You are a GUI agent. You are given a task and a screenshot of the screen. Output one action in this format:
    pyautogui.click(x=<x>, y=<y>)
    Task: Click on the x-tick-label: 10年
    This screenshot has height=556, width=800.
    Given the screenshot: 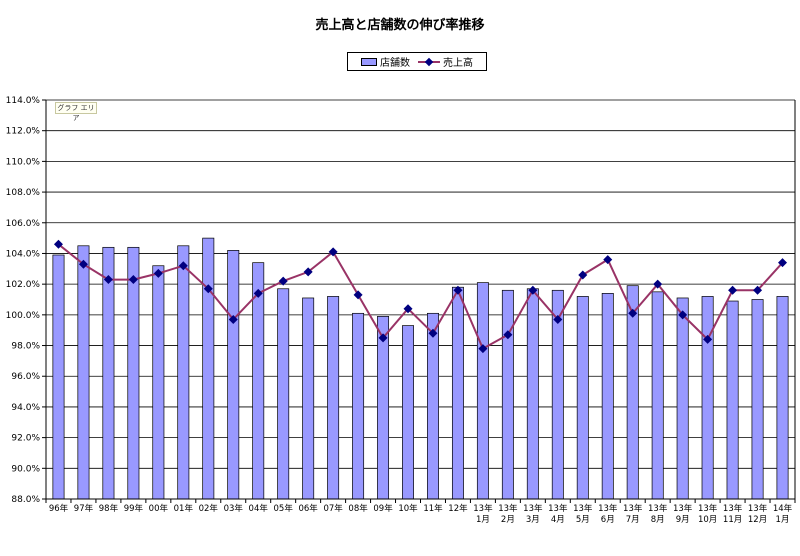 What is the action you would take?
    pyautogui.click(x=408, y=508)
    